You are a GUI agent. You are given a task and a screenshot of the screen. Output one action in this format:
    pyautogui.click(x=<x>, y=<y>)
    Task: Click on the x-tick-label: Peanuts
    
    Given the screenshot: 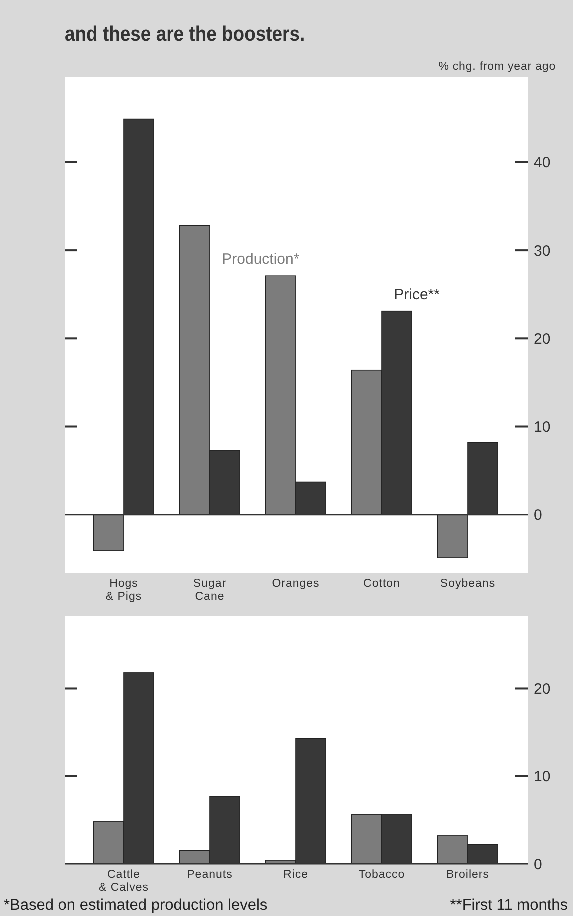 What is the action you would take?
    pyautogui.click(x=210, y=875)
    